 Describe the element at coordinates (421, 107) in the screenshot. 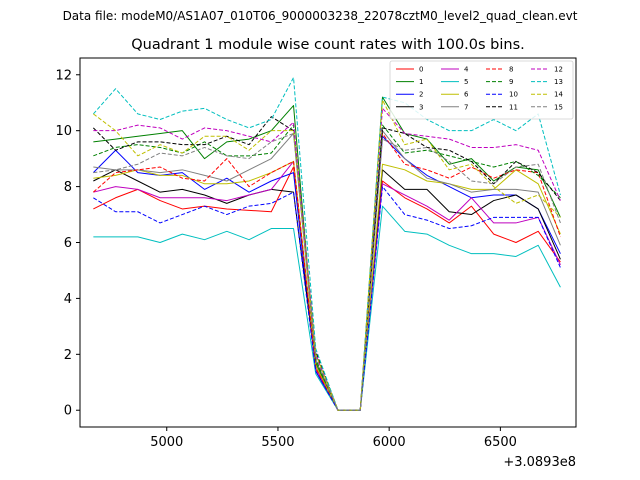

I see `legend-label-3: 3` at that location.